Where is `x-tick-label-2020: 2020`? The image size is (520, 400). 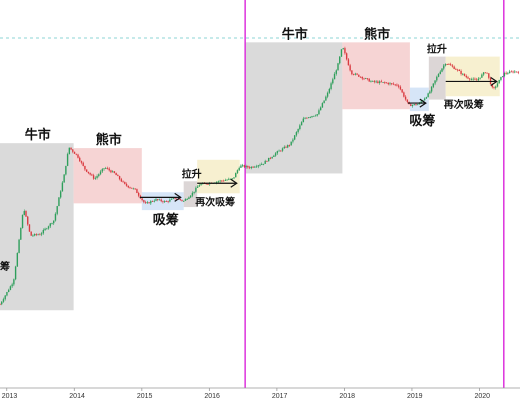
x-tick-label-2020: 2020 is located at coordinates (482, 396).